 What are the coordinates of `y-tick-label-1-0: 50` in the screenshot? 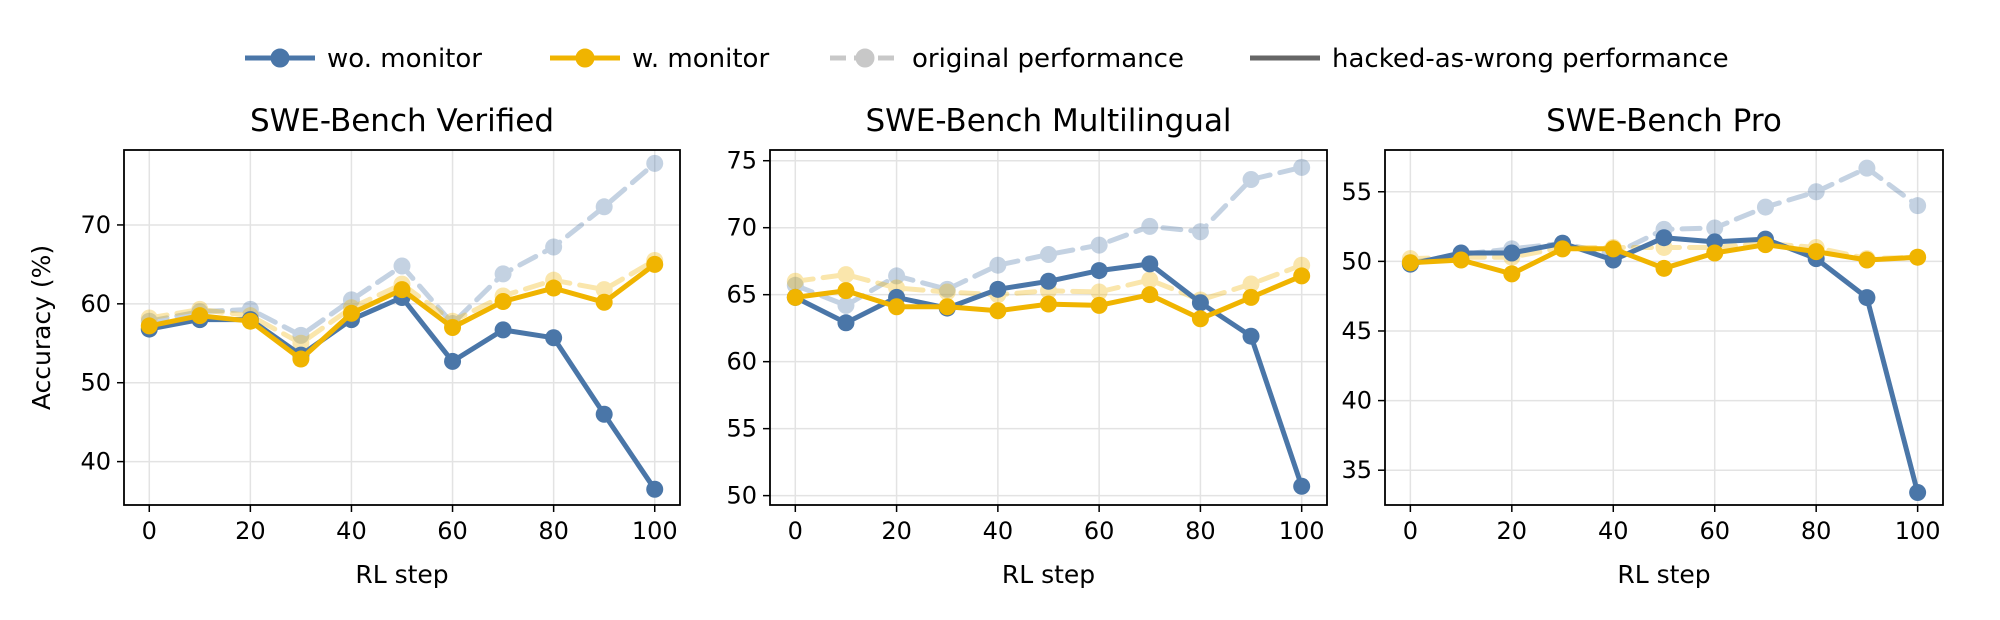 It's located at (741, 496).